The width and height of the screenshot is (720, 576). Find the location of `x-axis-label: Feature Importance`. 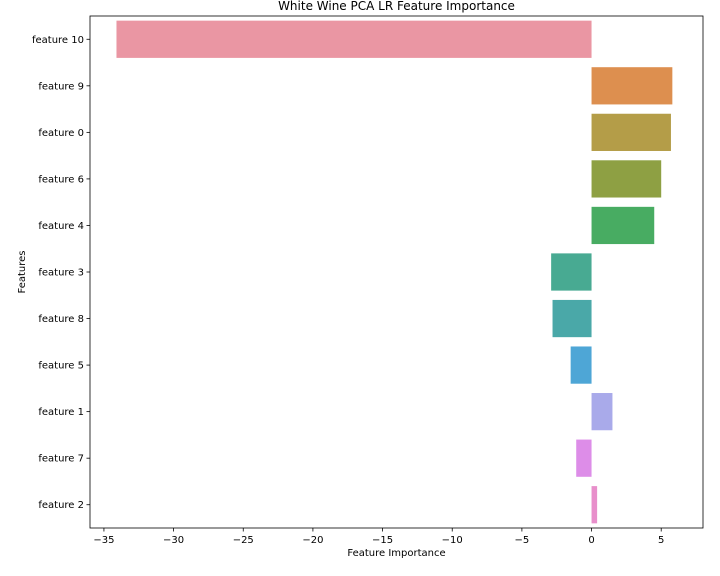

x-axis-label: Feature Importance is located at coordinates (396, 553).